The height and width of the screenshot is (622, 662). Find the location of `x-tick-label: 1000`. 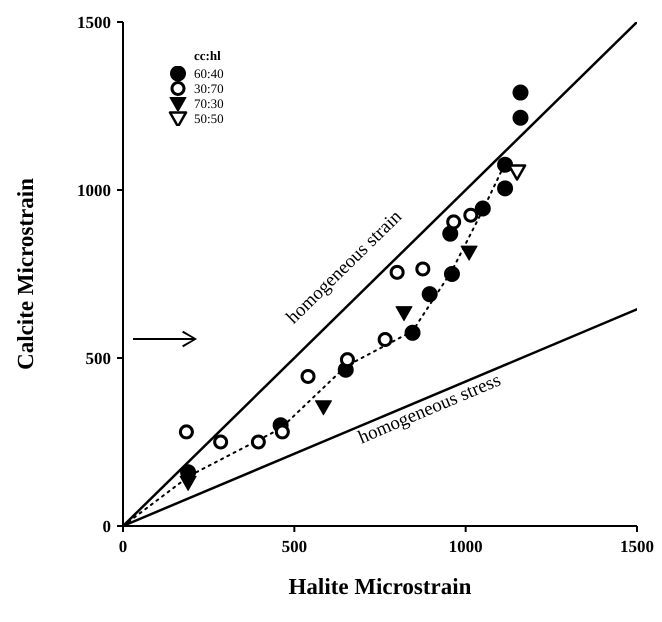

x-tick-label: 1000 is located at coordinates (465, 546).